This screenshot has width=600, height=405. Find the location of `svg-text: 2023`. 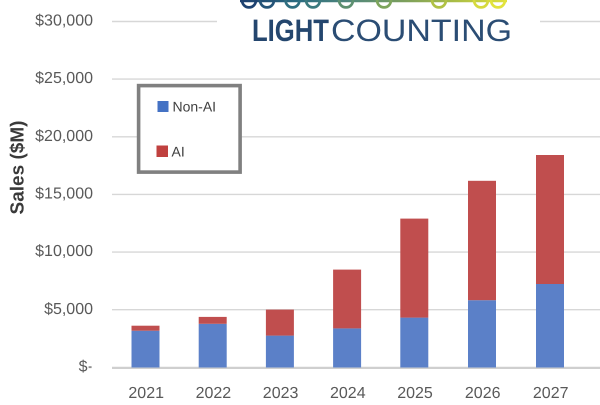

svg-text: 2023 is located at coordinates (281, 392).